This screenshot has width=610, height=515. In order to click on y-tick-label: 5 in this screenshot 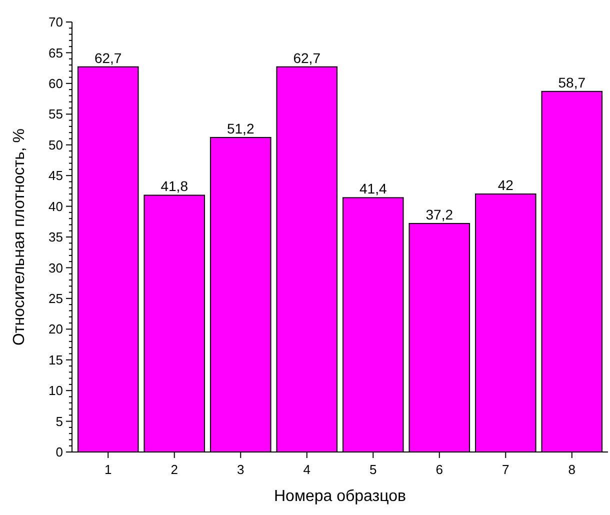, I will do `click(59, 421)`.